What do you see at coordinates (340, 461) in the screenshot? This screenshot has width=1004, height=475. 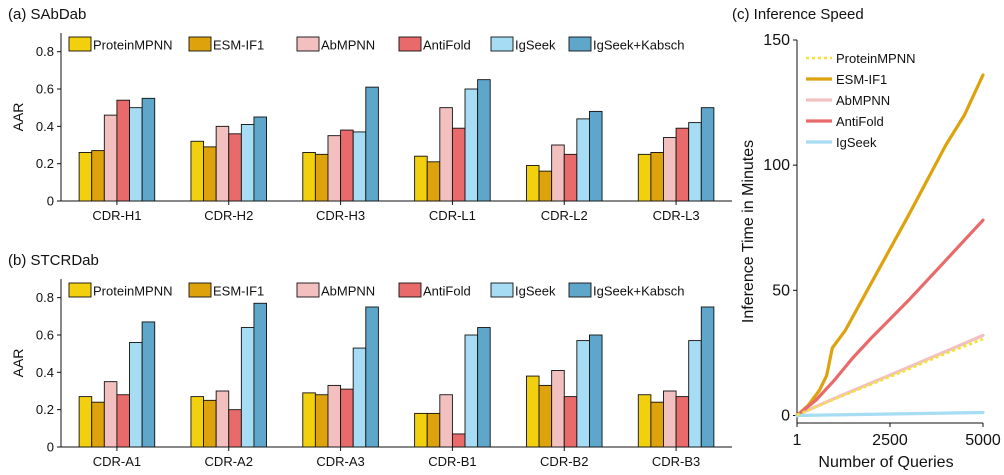 I see `x-category-label: CDR-A3` at bounding box center [340, 461].